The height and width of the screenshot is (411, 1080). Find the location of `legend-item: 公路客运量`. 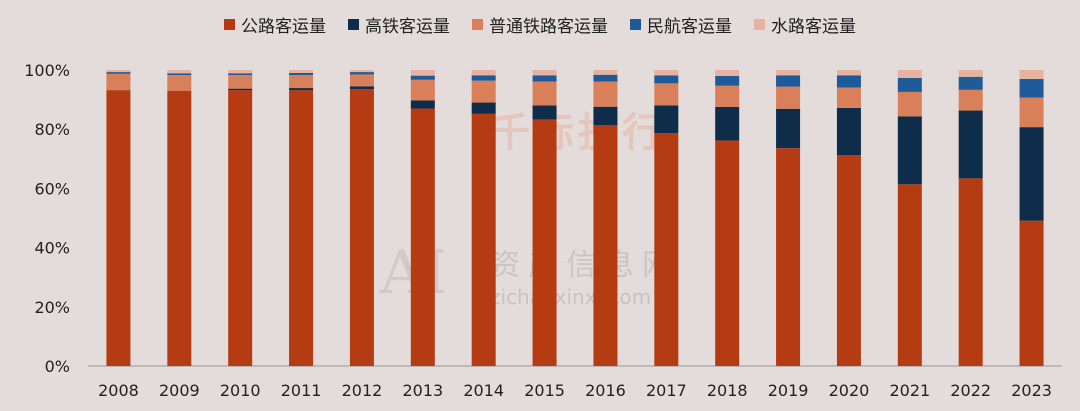

legend-item: 公路客运量 is located at coordinates (275, 24).